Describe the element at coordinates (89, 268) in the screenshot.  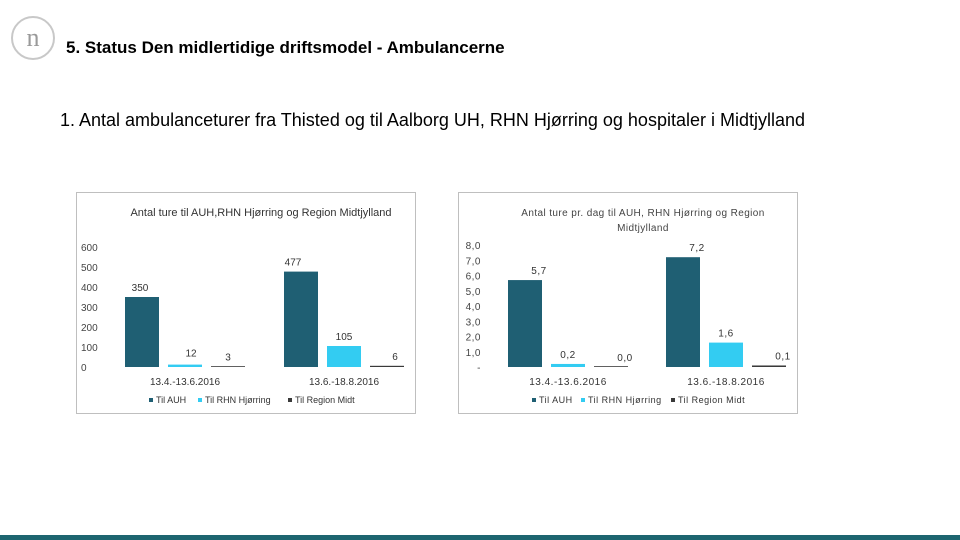
I see `y-tick-label: 500` at that location.